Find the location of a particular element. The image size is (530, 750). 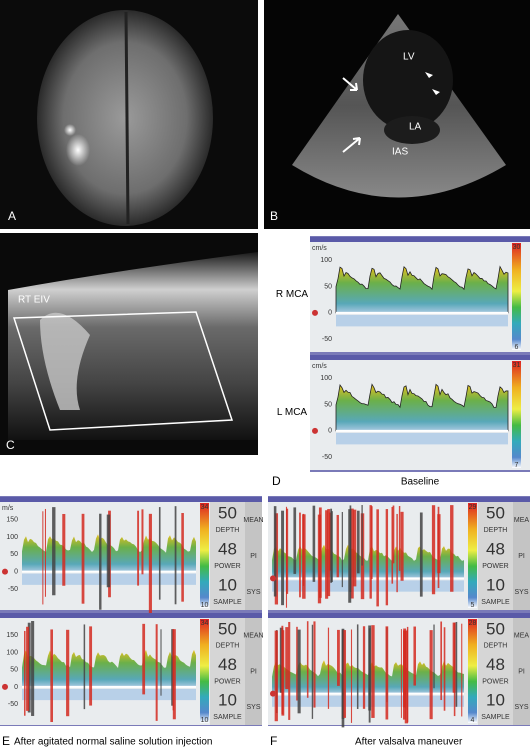

panel-letter: B is located at coordinates (274, 216).